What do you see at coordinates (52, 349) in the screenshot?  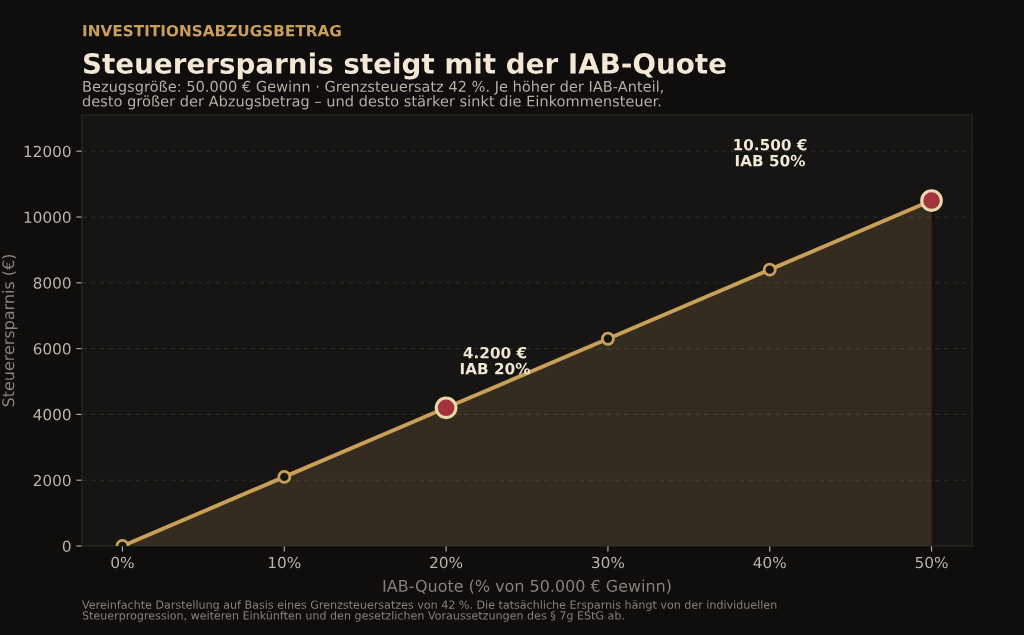 I see `y-tick-label: 6000` at bounding box center [52, 349].